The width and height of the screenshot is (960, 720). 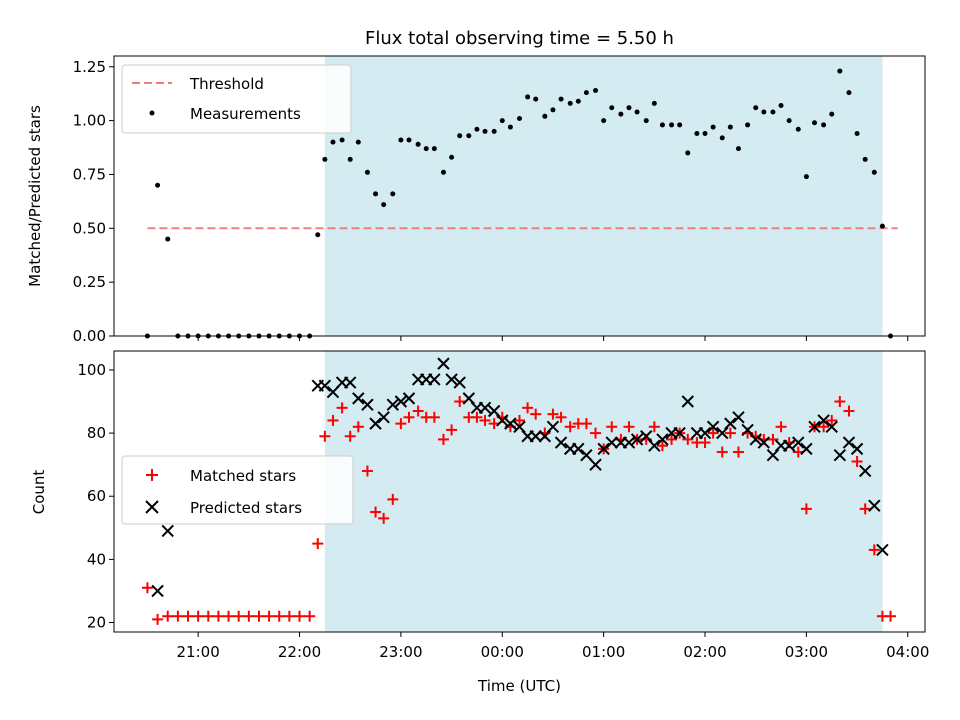 I want to click on x-tick-label: 23:00, so click(x=400, y=652).